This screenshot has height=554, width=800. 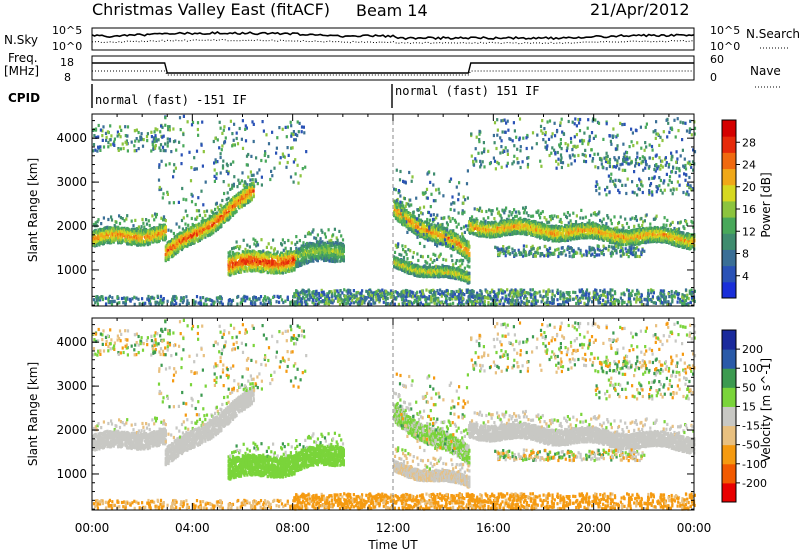 I want to click on date-title: 21/Apr/2012, so click(x=640, y=9).